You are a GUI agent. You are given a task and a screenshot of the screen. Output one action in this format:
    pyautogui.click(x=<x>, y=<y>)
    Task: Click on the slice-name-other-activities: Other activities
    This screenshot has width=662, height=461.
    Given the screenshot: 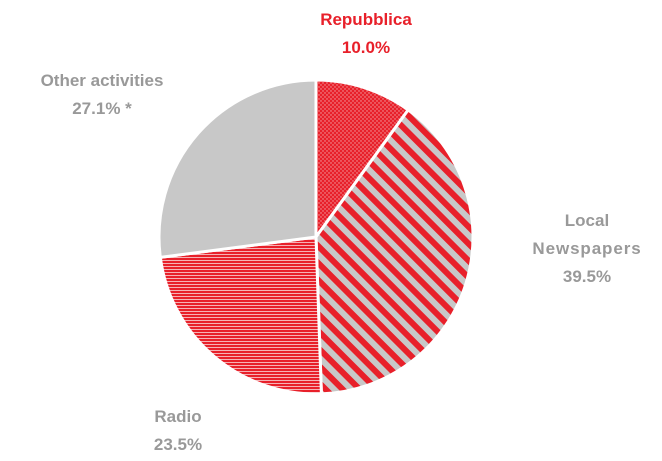 What is the action you would take?
    pyautogui.click(x=102, y=80)
    